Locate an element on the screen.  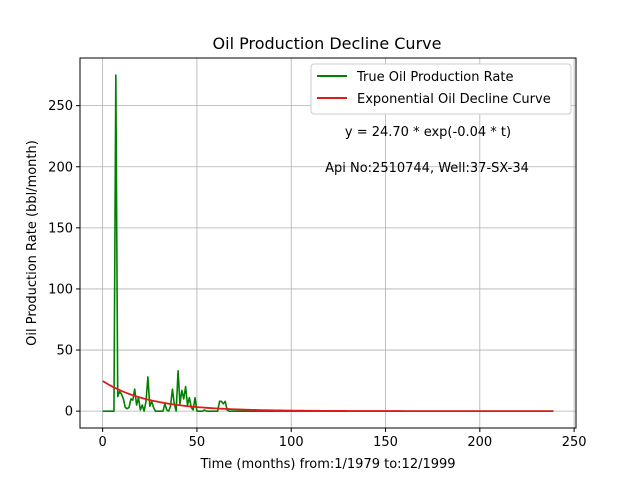
y-tick-label: 0 is located at coordinates (69, 412).